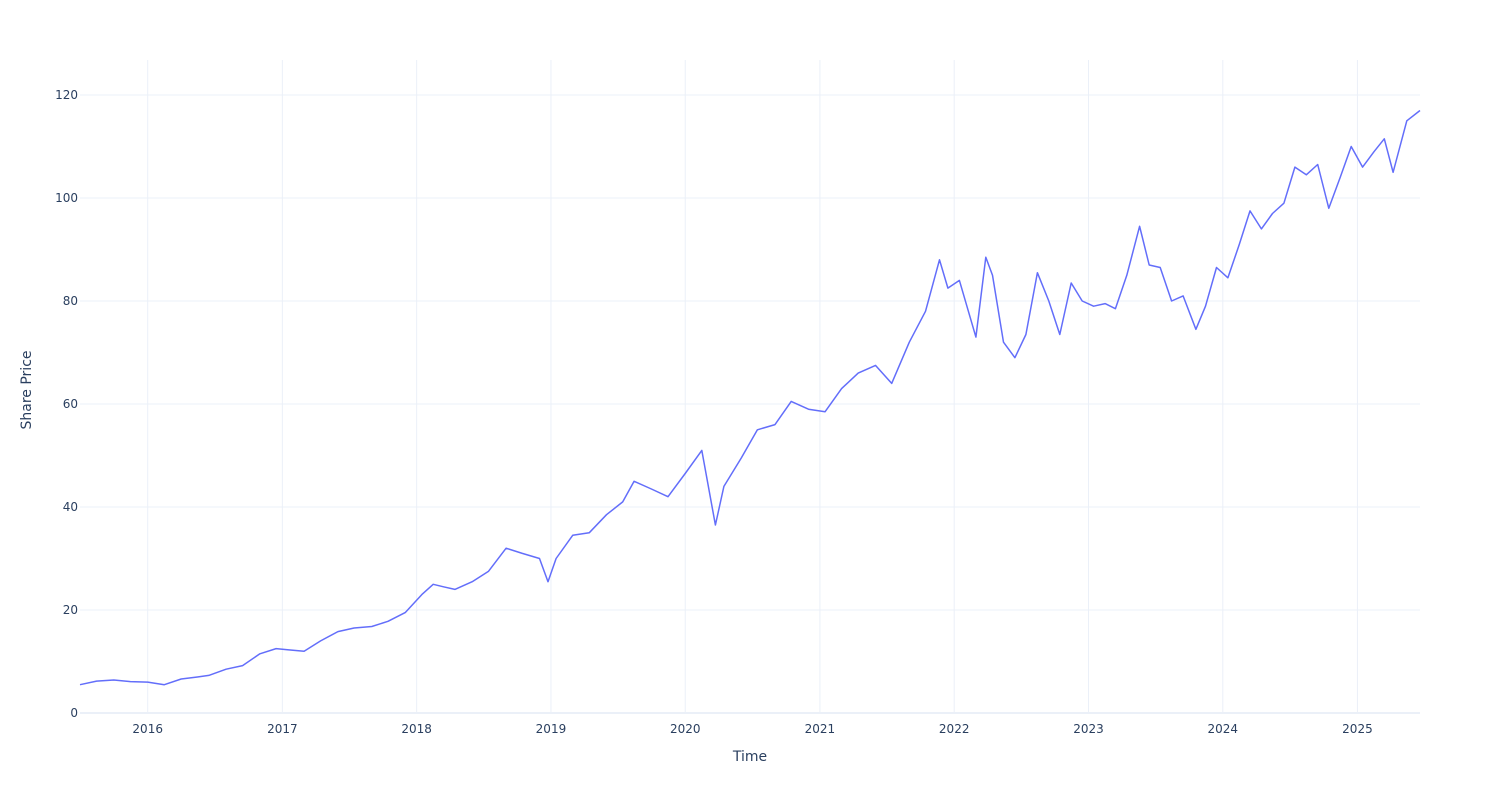 The image size is (1500, 800). I want to click on x-tick-label: 2019, so click(551, 729).